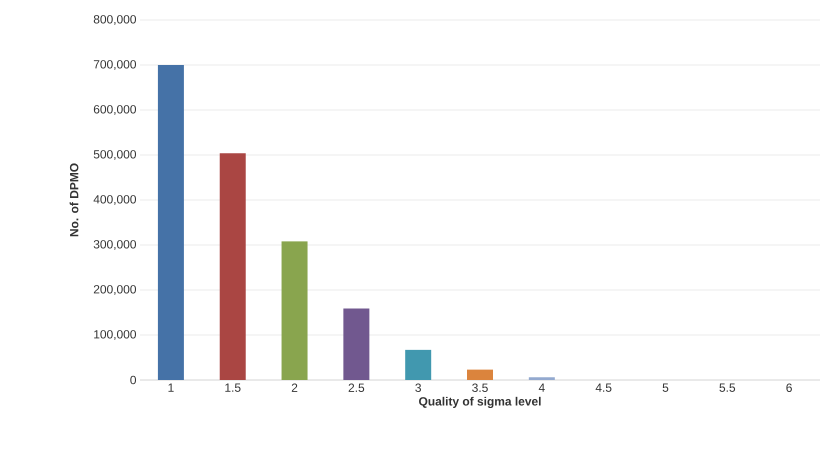  I want to click on y-tick-label: 100,000, so click(115, 335).